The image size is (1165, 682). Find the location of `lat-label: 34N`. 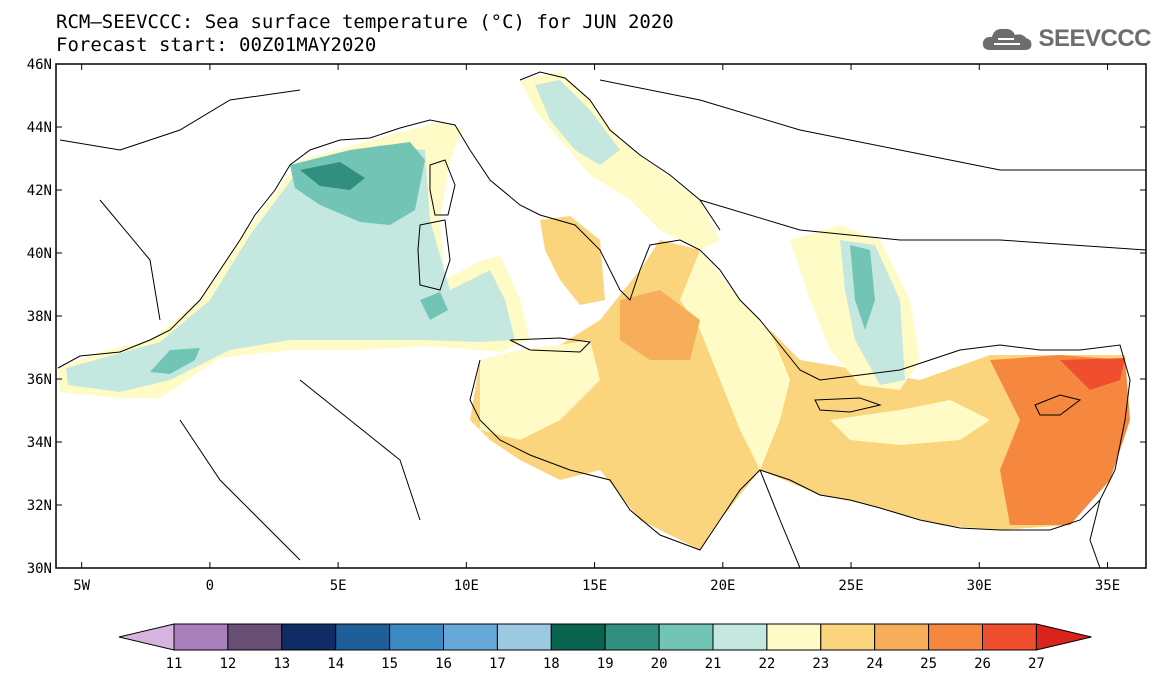

lat-label: 34N is located at coordinates (39, 443).